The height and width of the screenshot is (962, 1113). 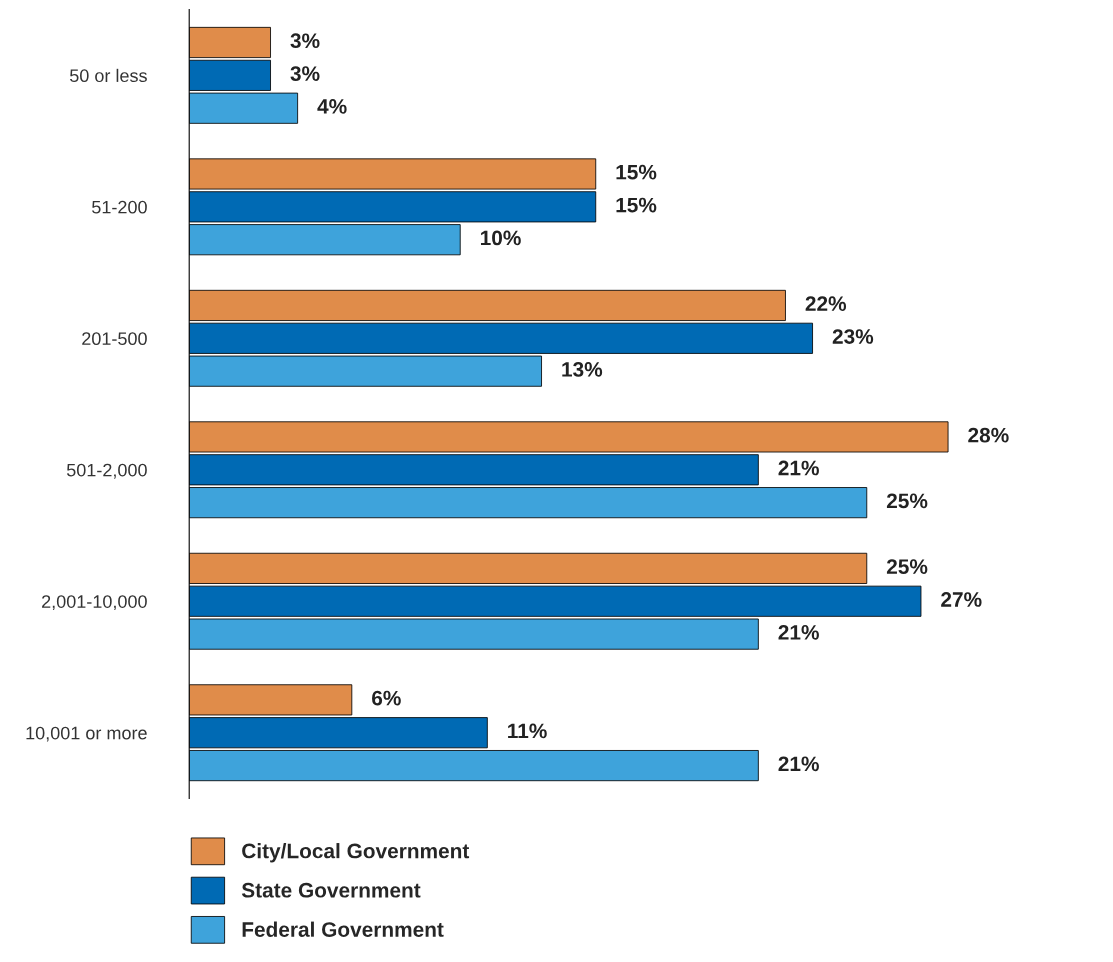 I want to click on legend-label: Federal Government, so click(x=343, y=929).